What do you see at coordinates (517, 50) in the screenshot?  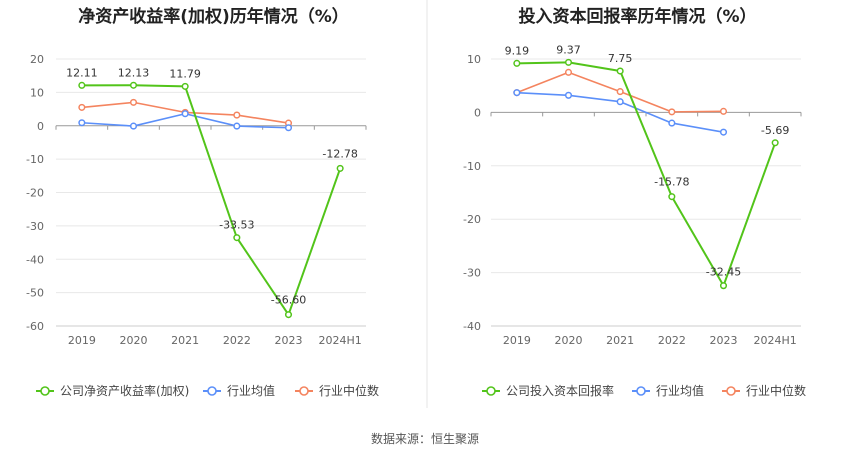 I see `data-label: 9.19` at bounding box center [517, 50].